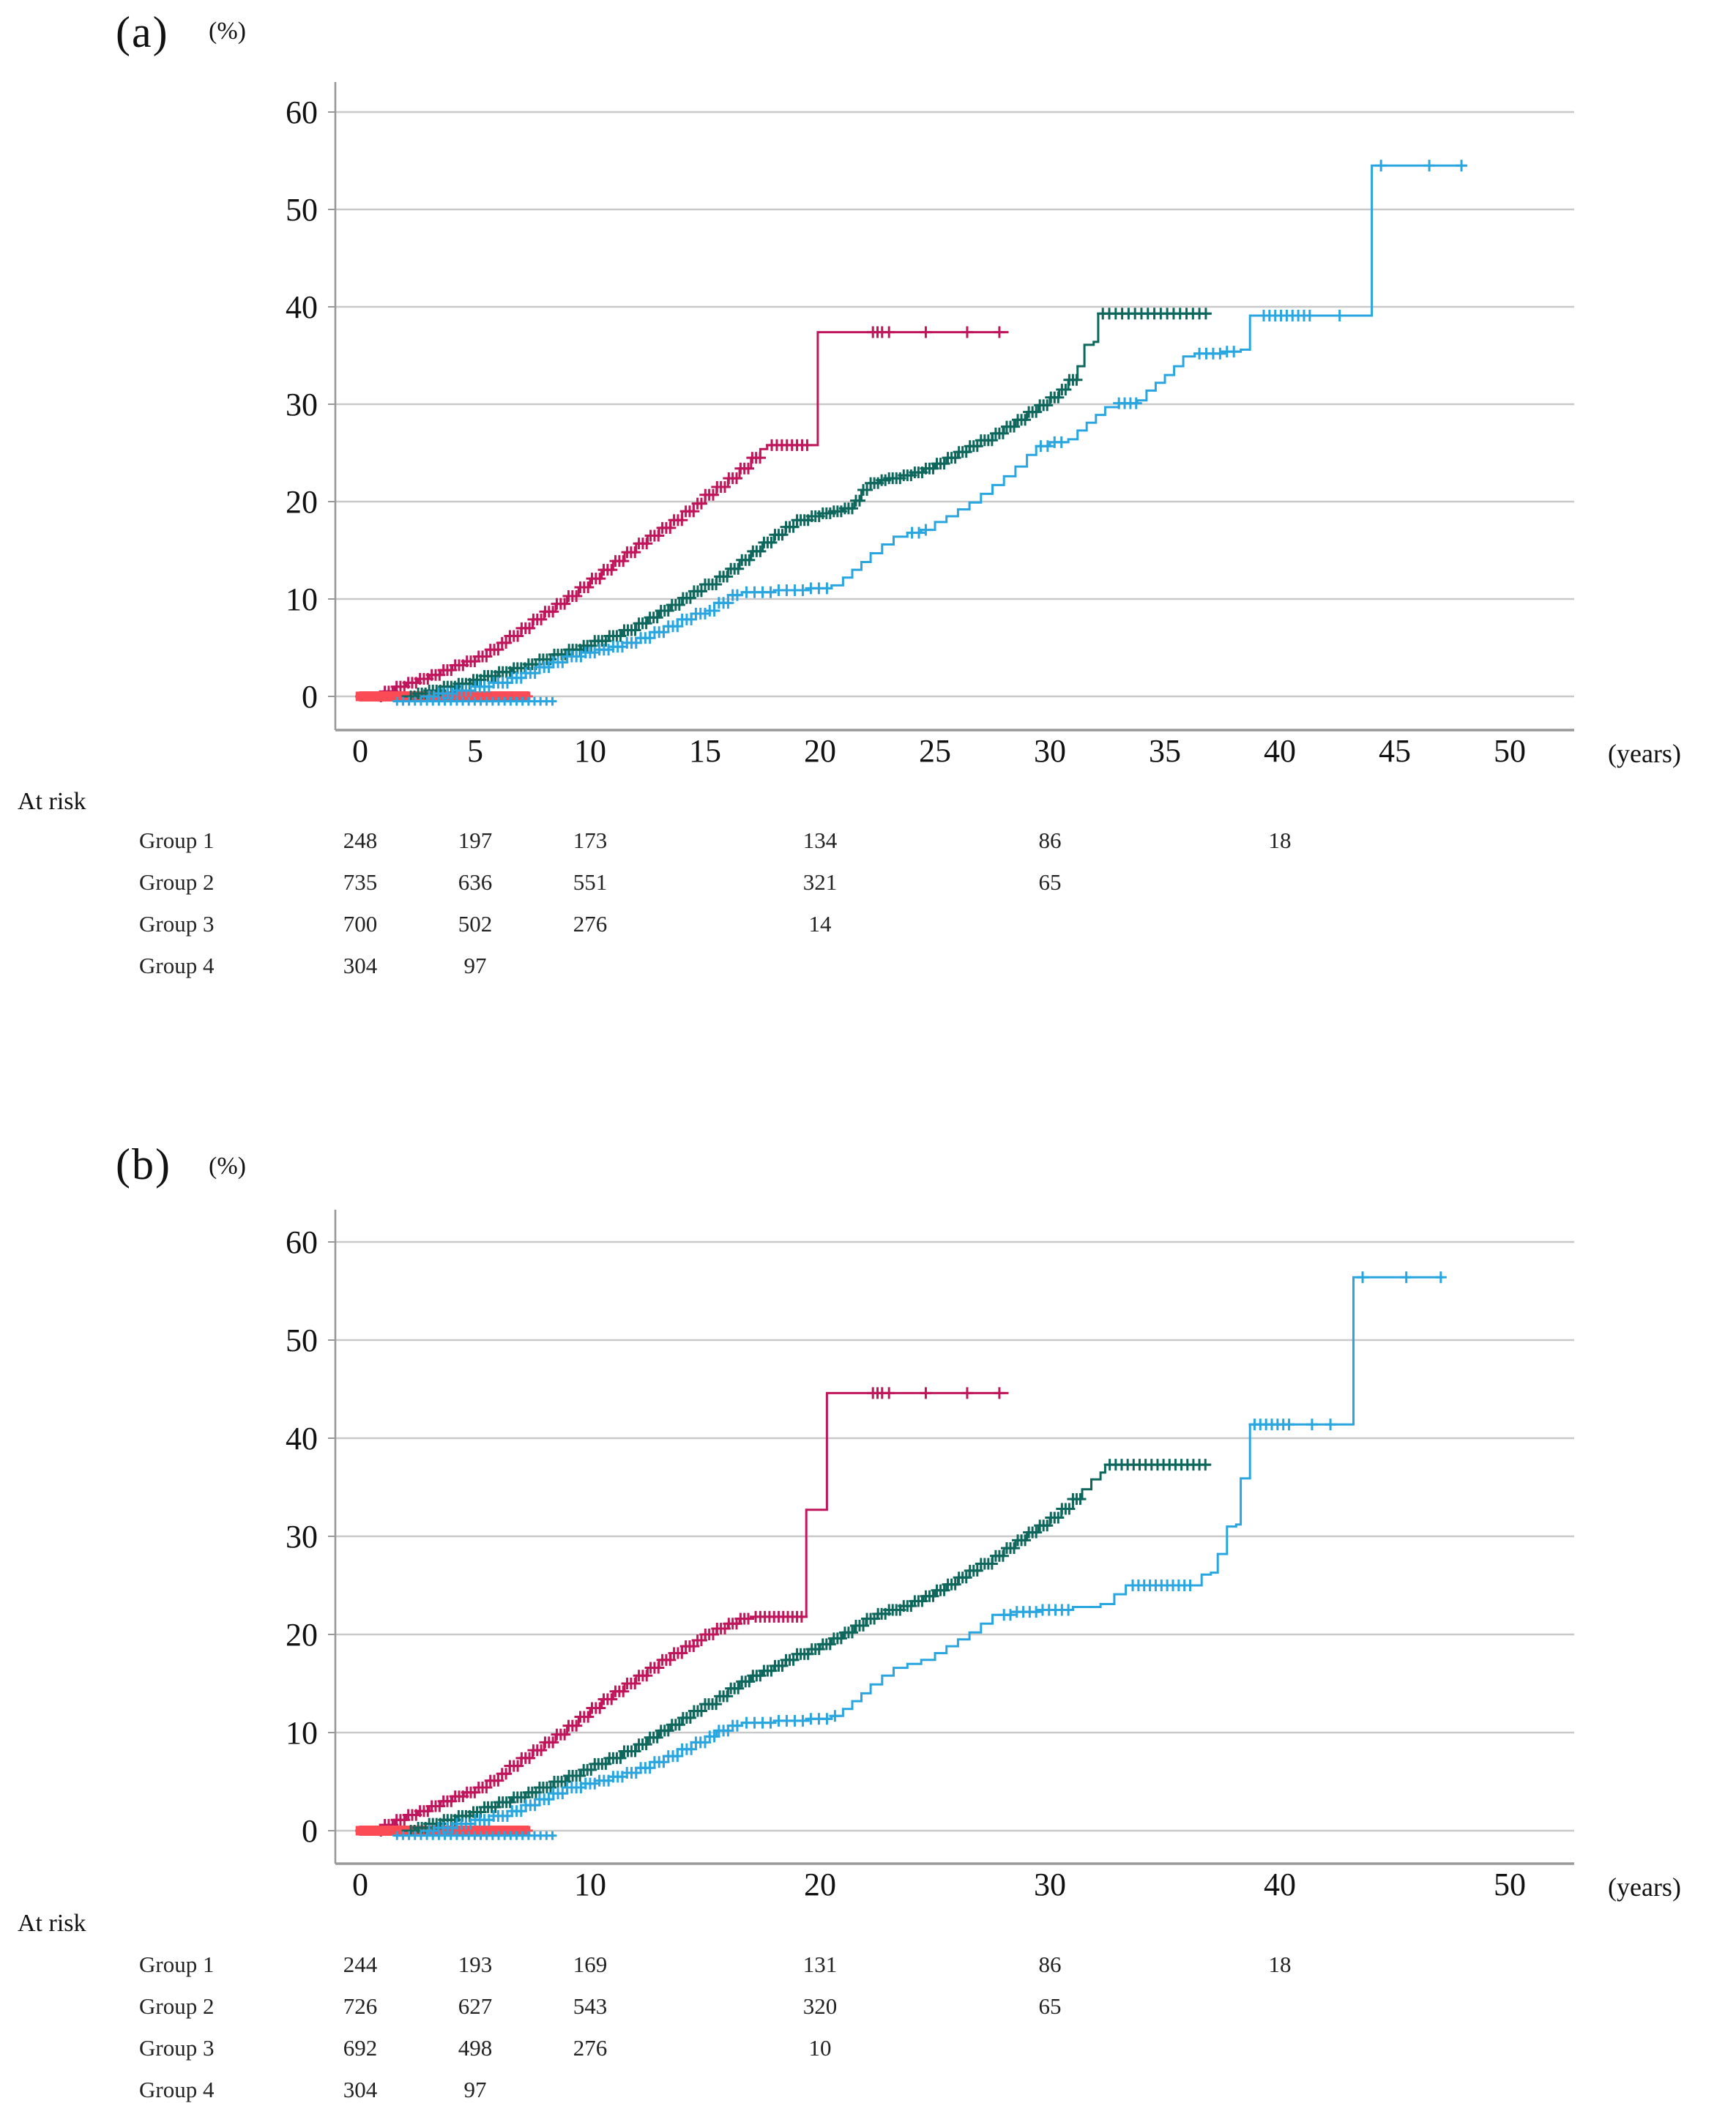 The image size is (1736, 2128). I want to click on panel-b-at-risk-title: At risk, so click(52, 1923).